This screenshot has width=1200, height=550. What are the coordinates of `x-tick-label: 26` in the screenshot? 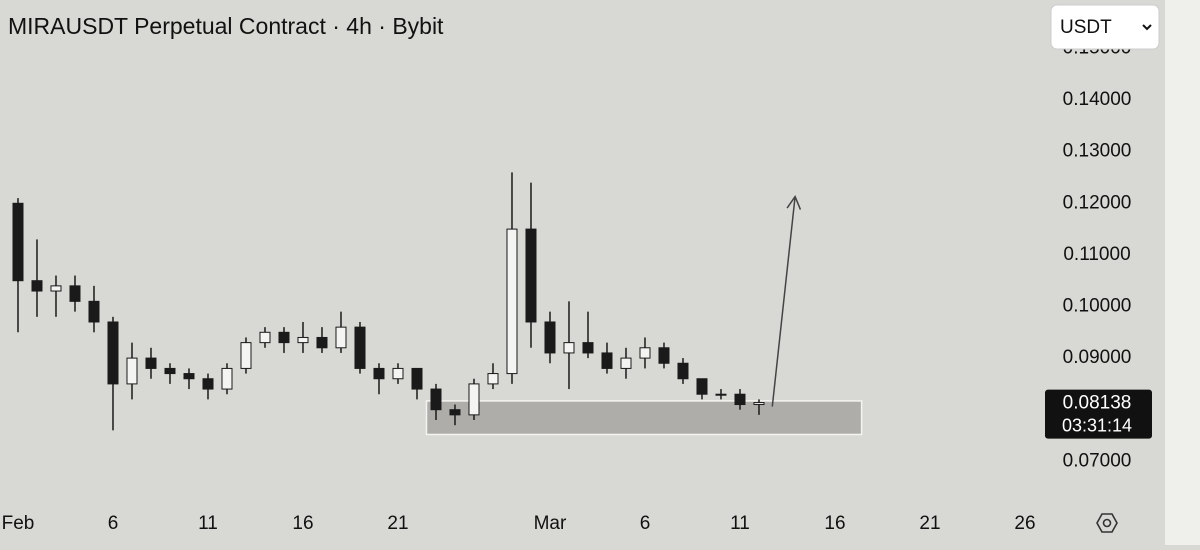 It's located at (1024, 523).